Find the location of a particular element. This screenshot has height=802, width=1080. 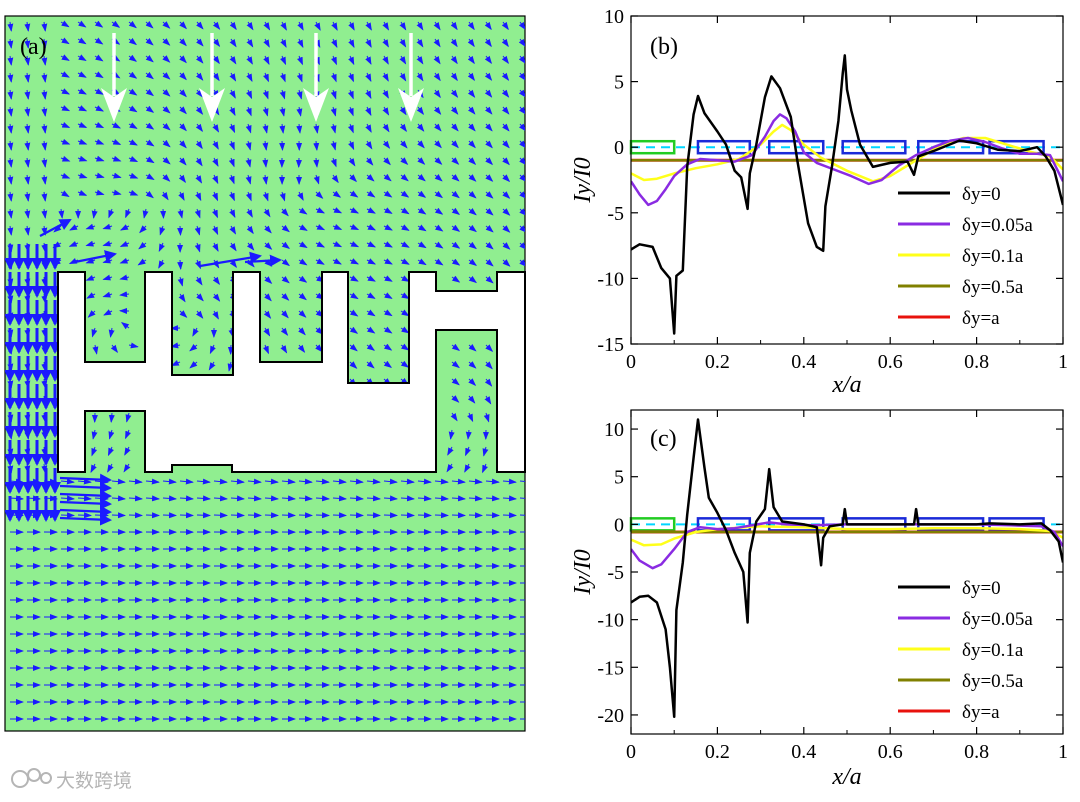

y-tick-label: 10 is located at coordinates (614, 17).